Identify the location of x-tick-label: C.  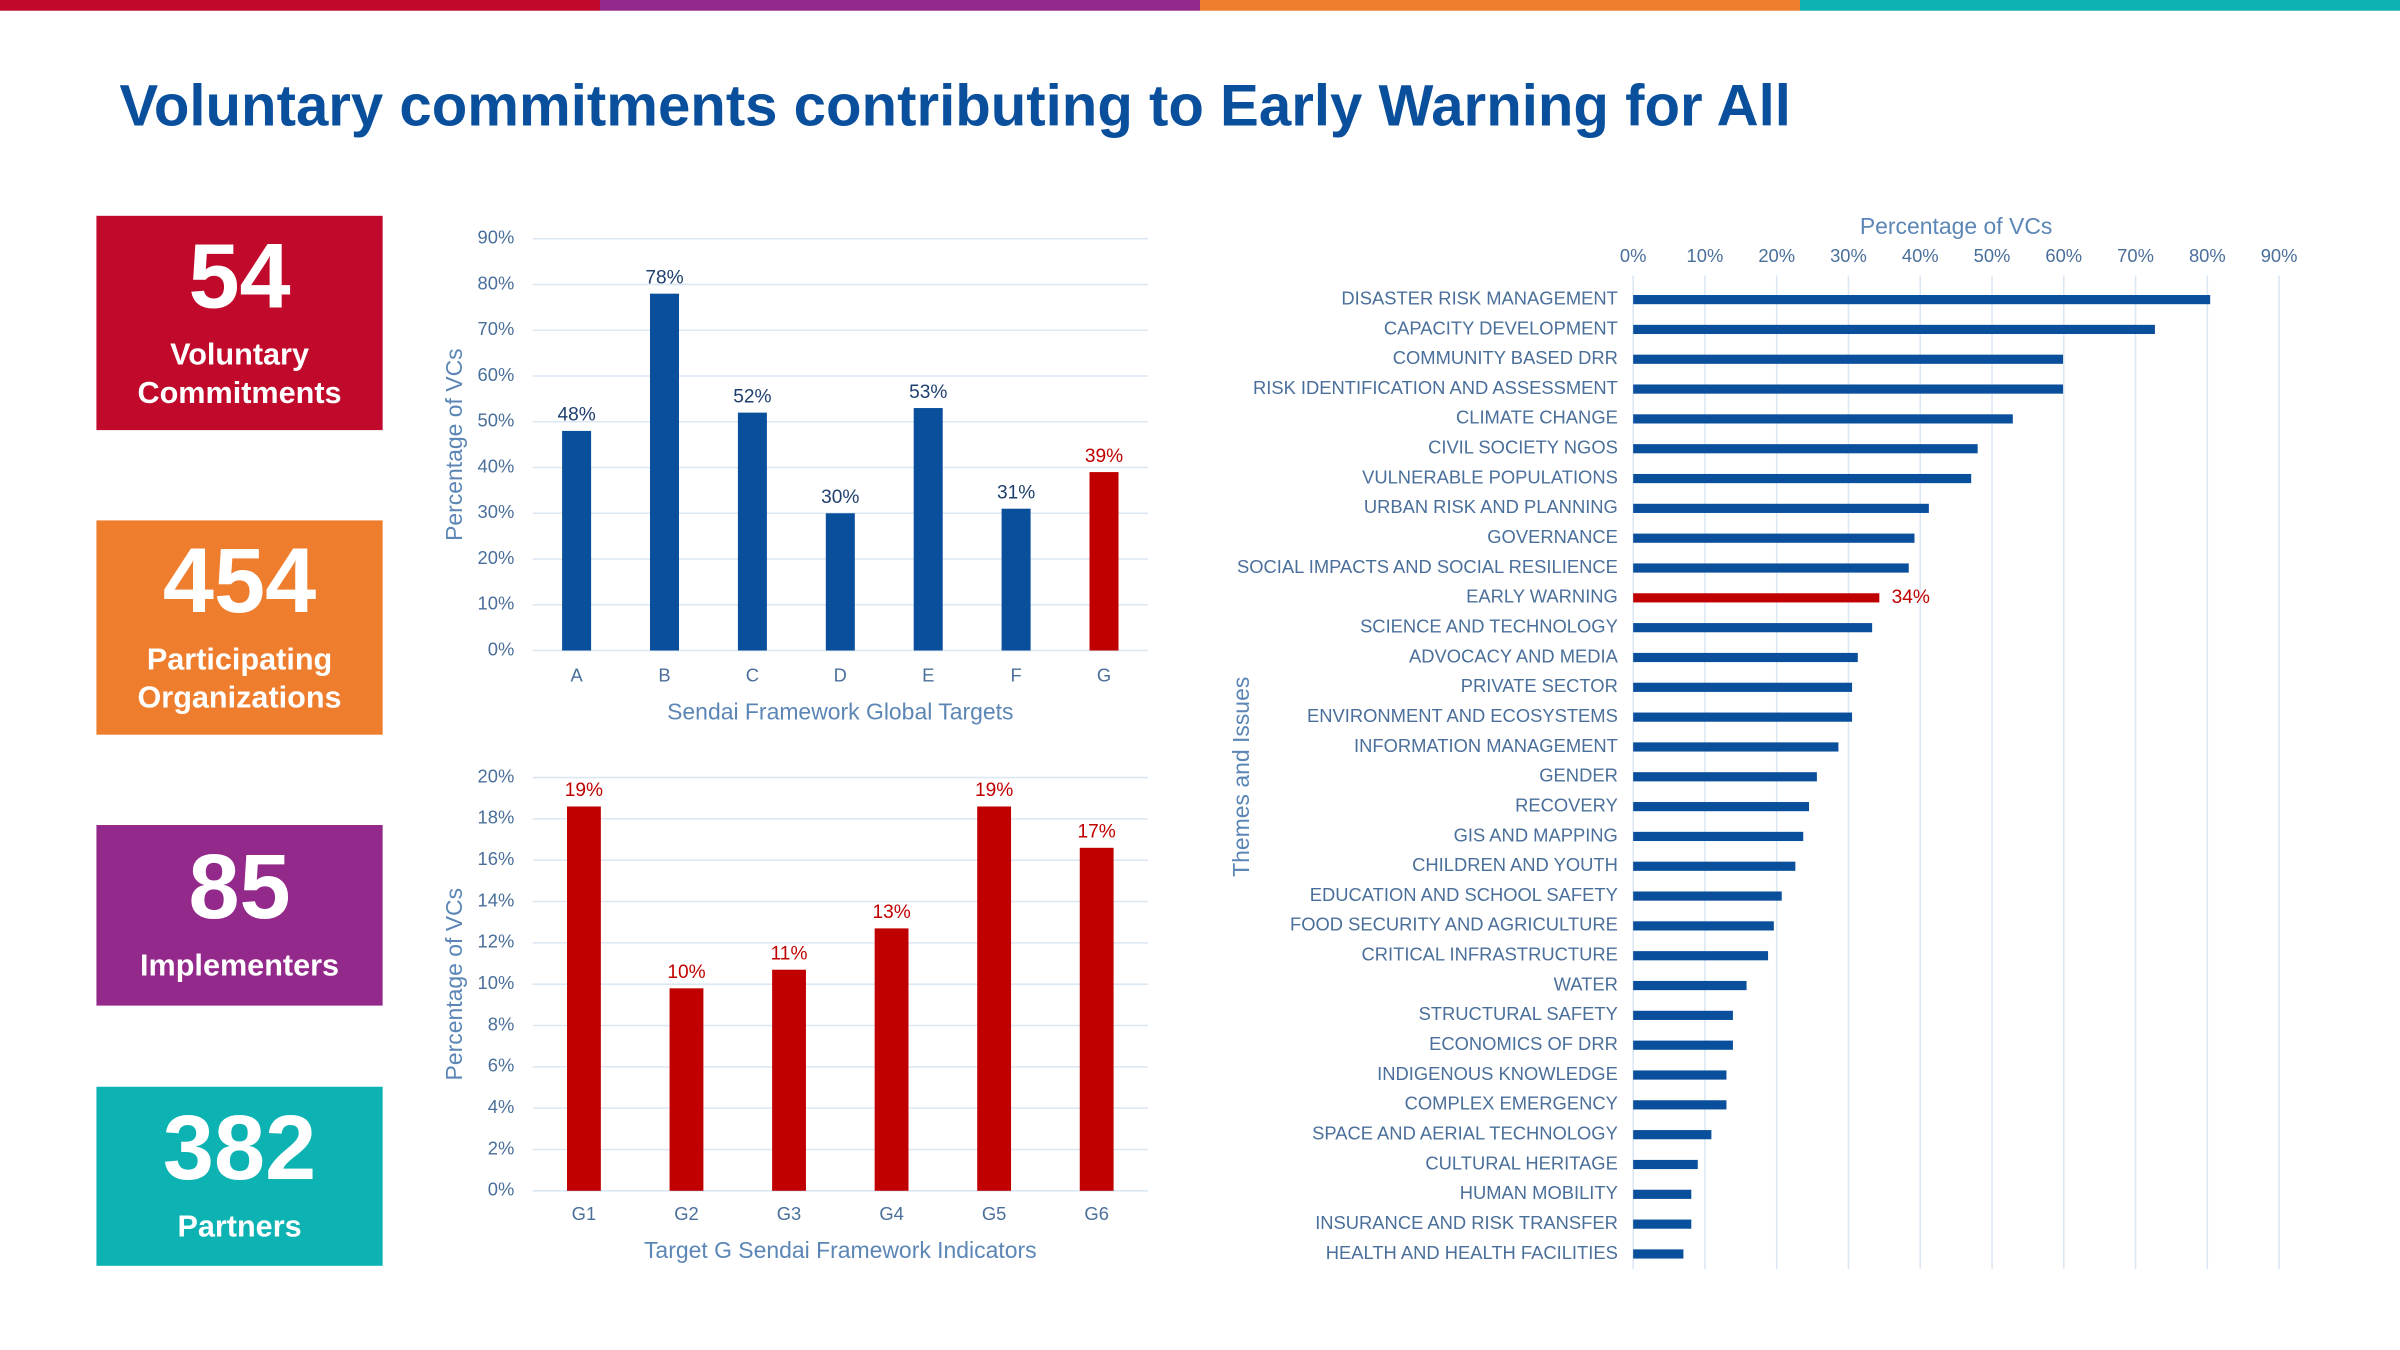
(752, 674).